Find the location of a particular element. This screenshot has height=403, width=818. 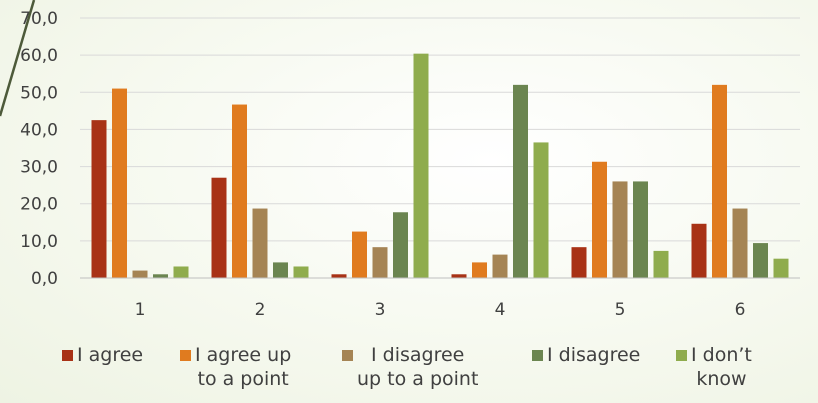

y-tick-label: 0,0 is located at coordinates (44, 279).